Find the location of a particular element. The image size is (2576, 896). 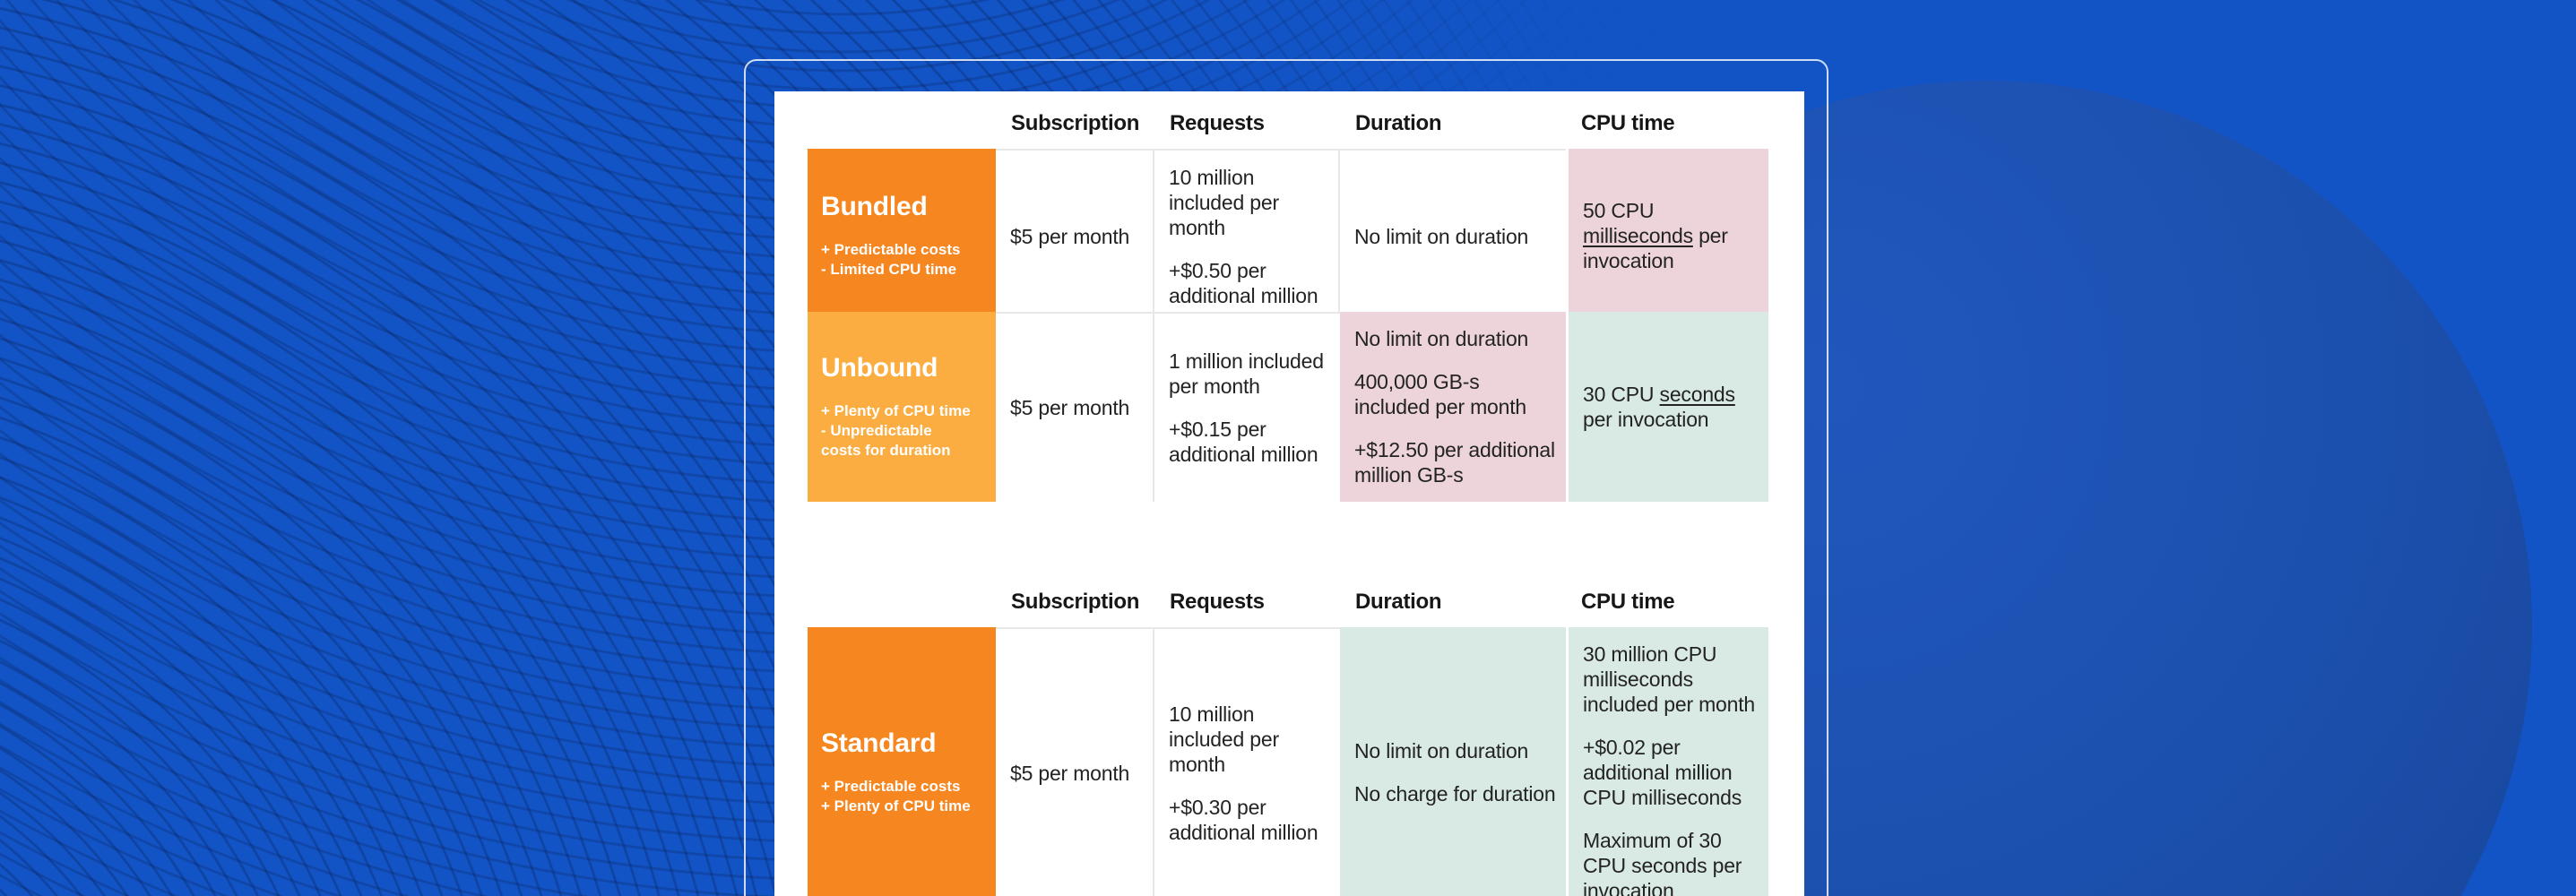

cell-bundled-subscription: $5 per month is located at coordinates (1075, 236).